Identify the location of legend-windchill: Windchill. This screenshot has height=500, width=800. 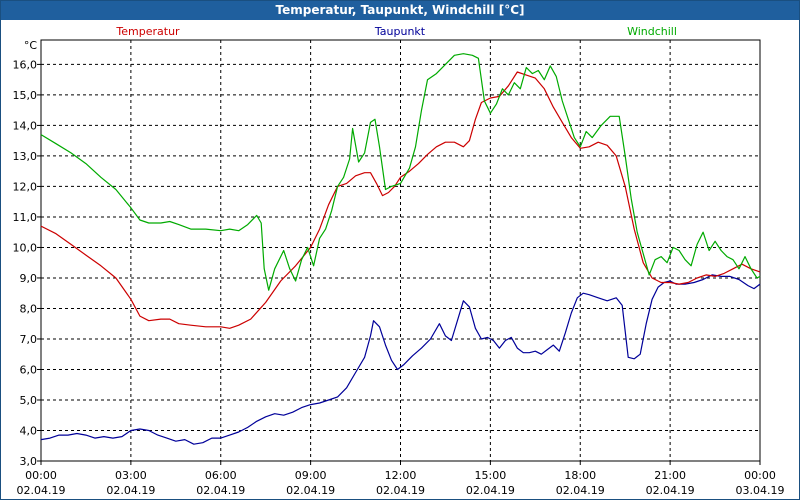
(652, 31).